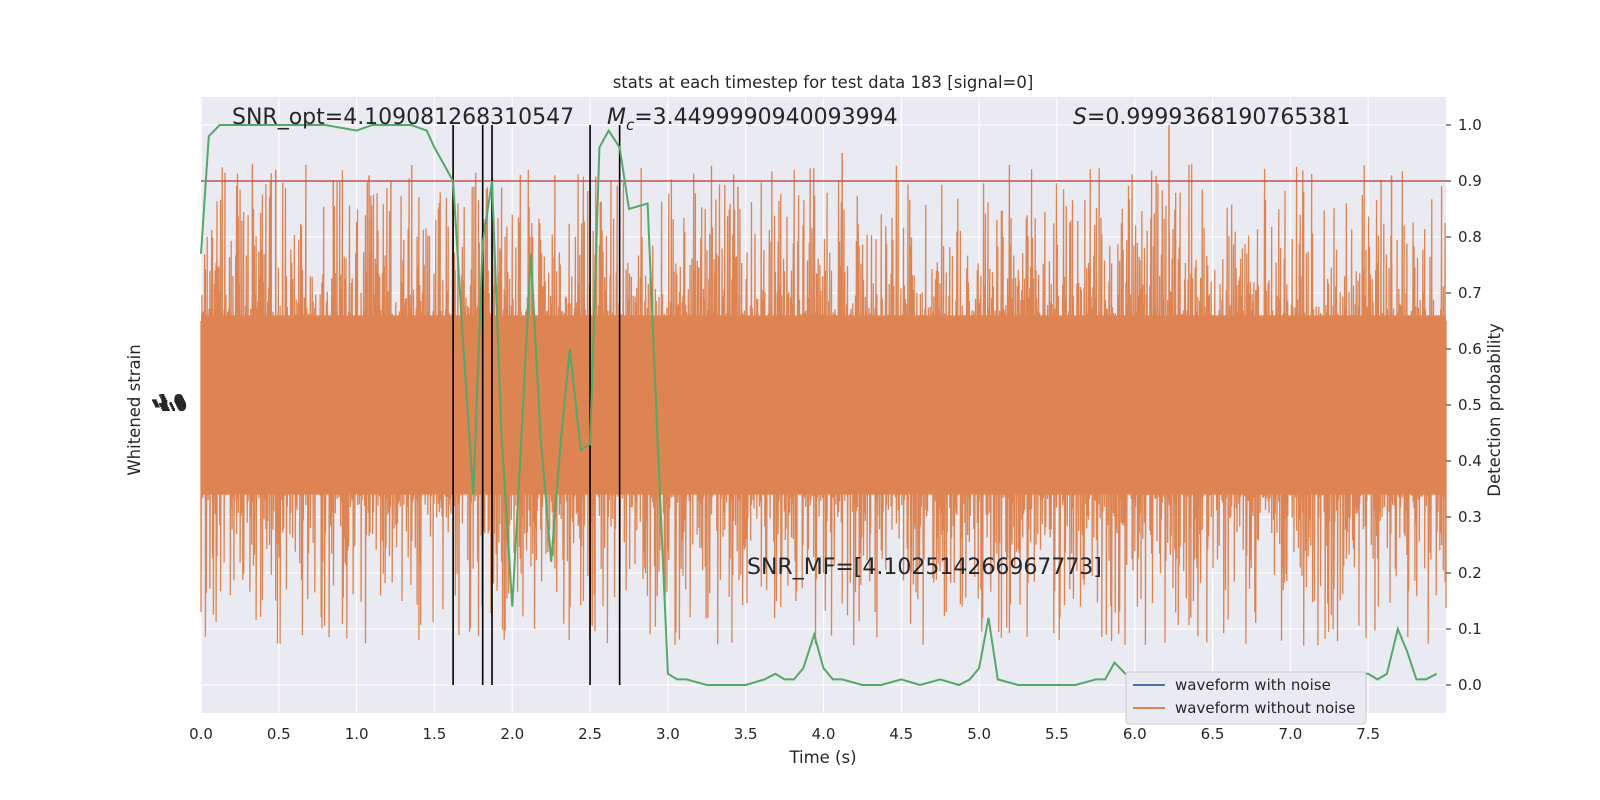  What do you see at coordinates (279, 734) in the screenshot?
I see `x-tick-label: 0.5` at bounding box center [279, 734].